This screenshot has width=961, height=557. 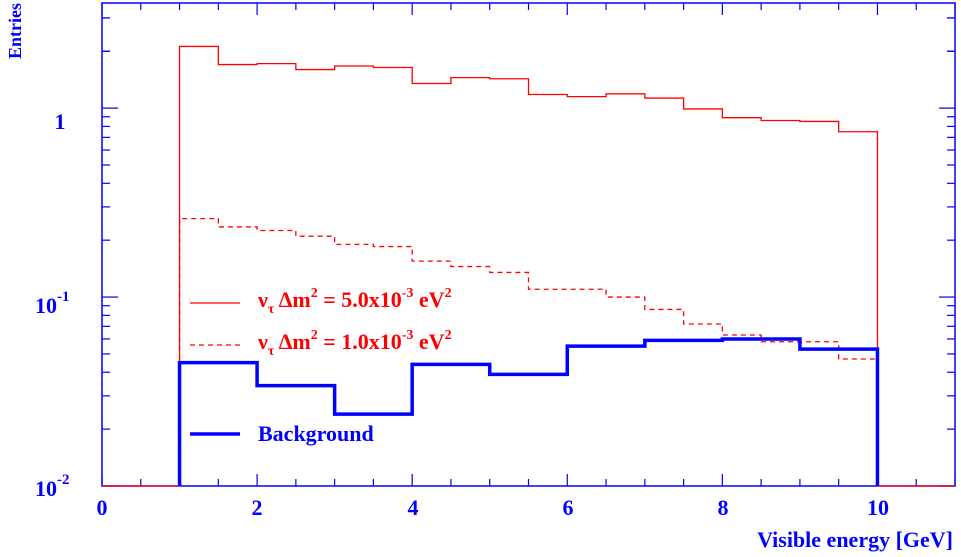 I want to click on x-tick-label-4: 4, so click(x=413, y=507).